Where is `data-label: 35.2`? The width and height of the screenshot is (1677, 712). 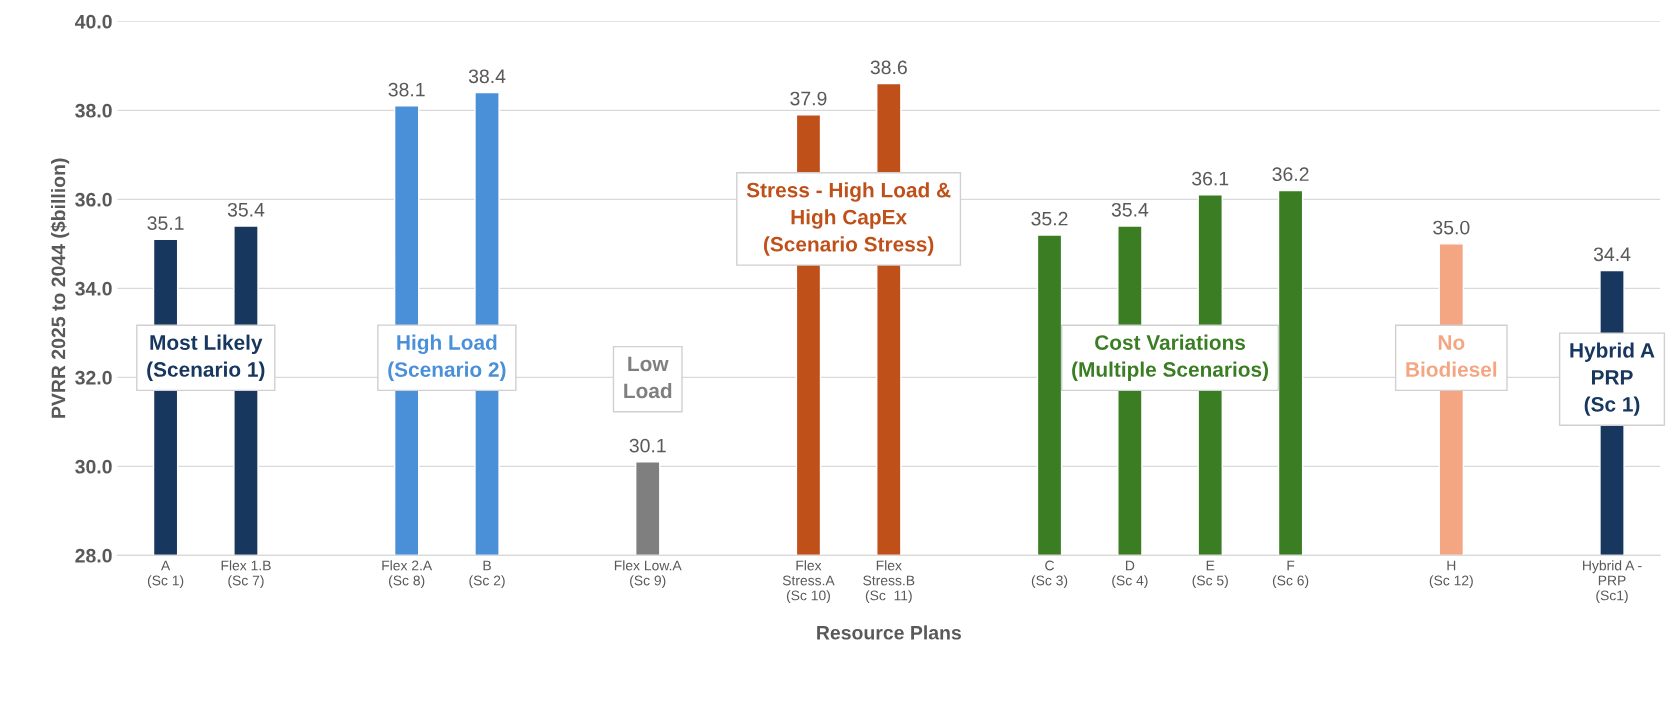 data-label: 35.2 is located at coordinates (1049, 218).